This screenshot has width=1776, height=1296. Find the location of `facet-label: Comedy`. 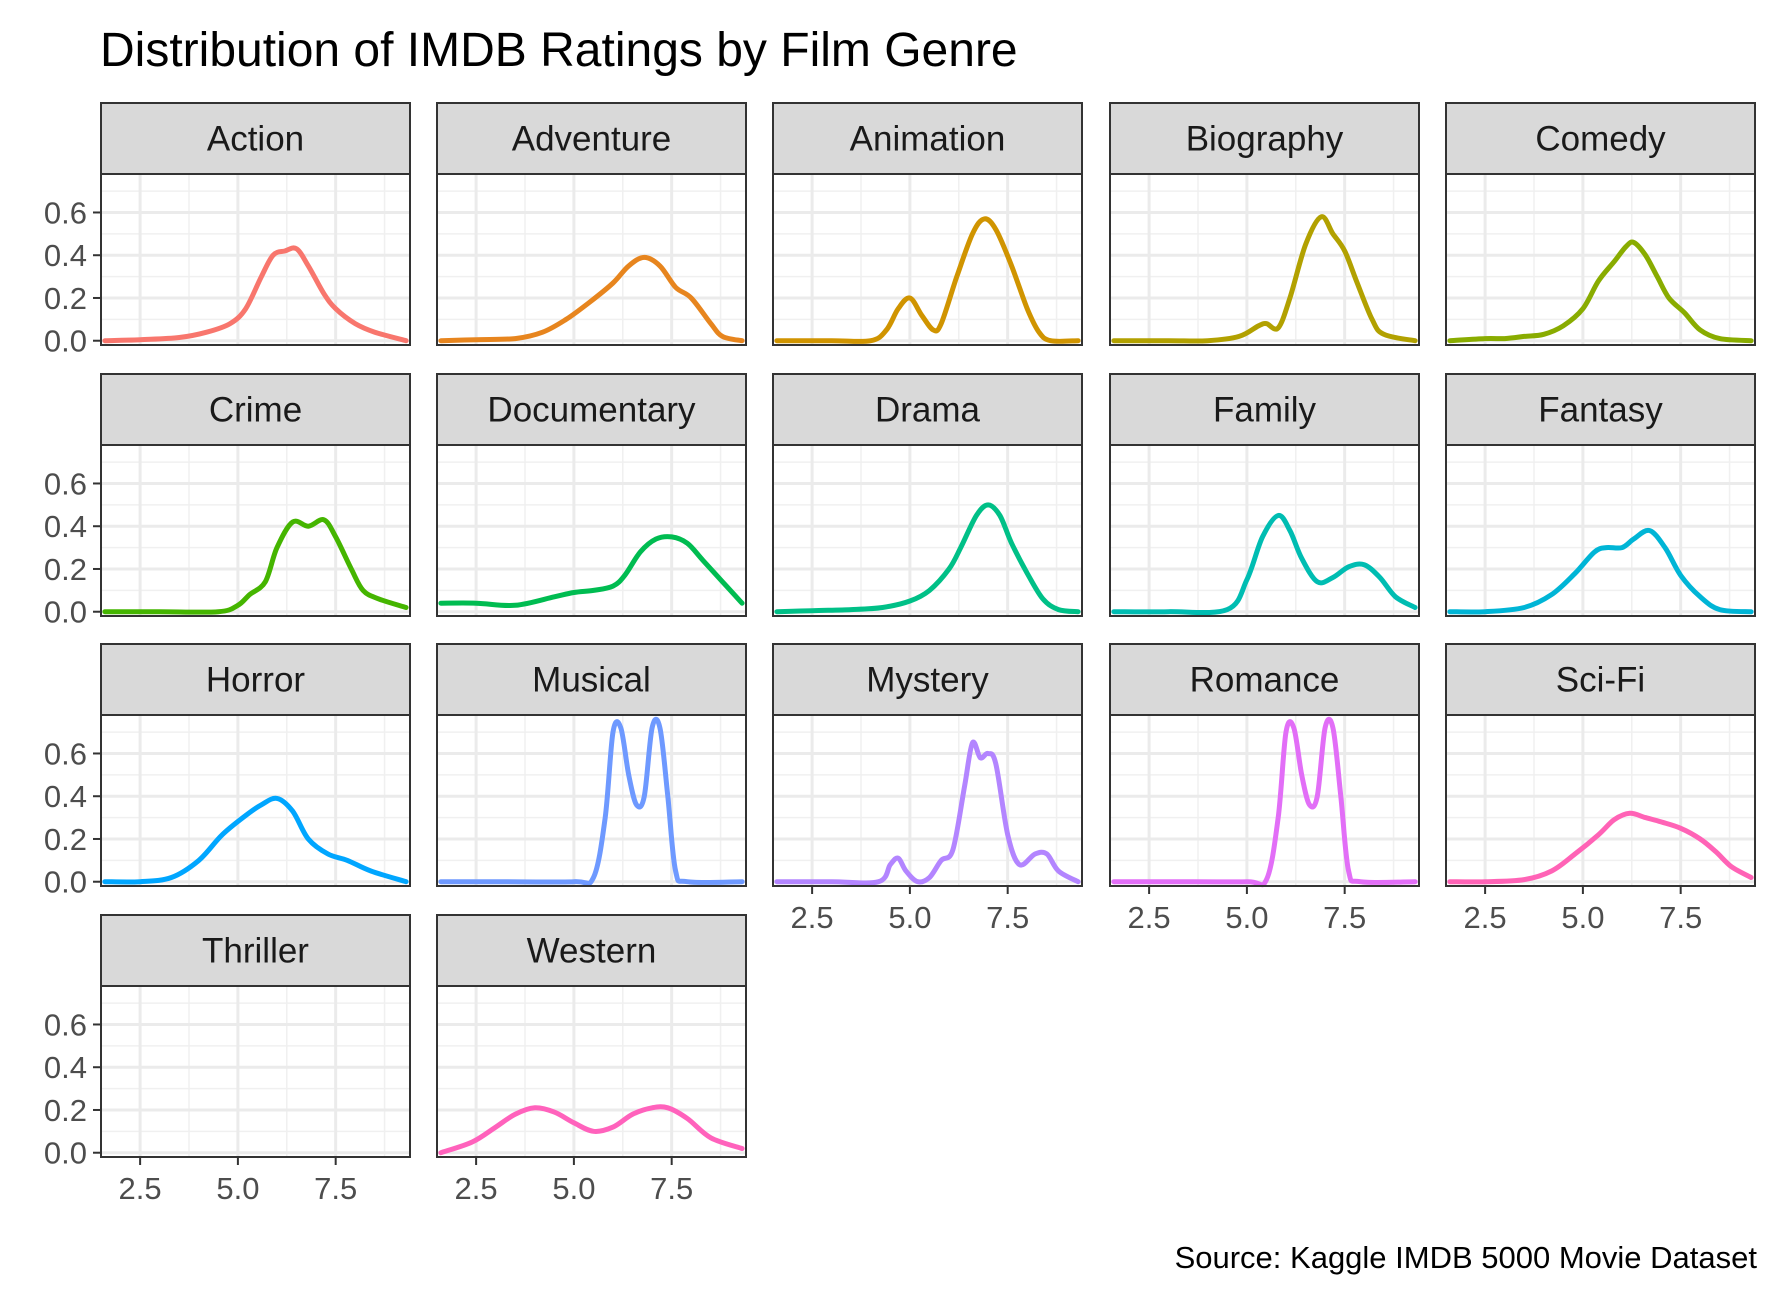

facet-label: Comedy is located at coordinates (1600, 139).